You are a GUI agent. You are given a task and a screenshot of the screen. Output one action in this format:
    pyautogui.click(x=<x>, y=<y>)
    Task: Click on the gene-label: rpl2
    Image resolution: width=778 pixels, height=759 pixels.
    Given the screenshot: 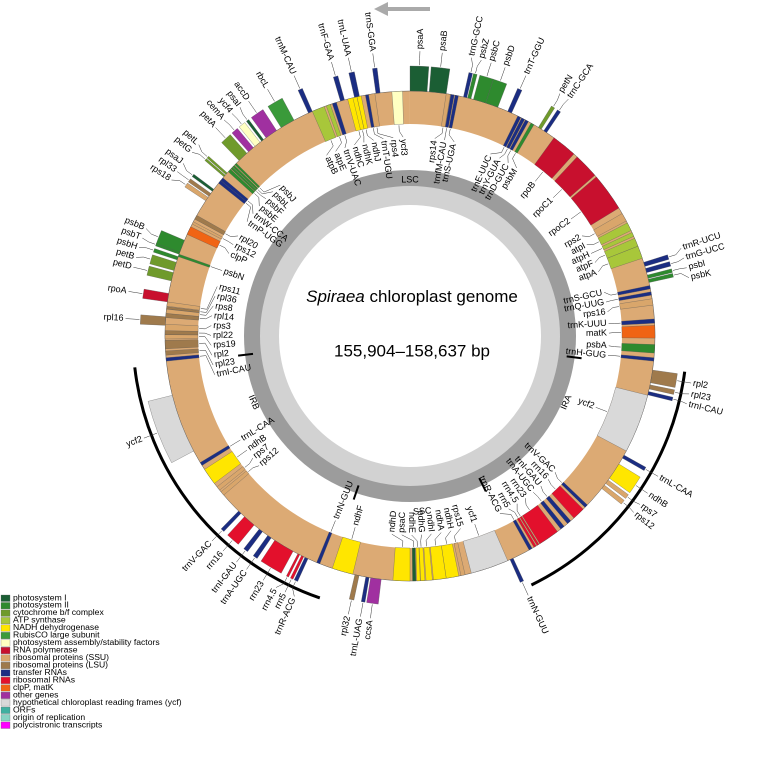 What is the action you would take?
    pyautogui.click(x=700, y=384)
    